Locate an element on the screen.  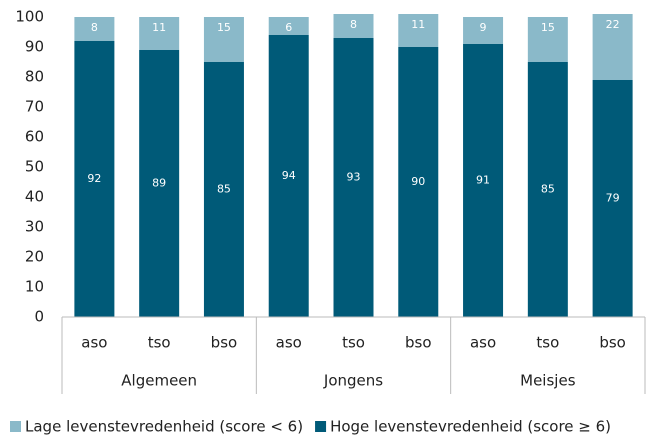
legend-label: Lage levenstevredenheid (score < 6) is located at coordinates (164, 427).